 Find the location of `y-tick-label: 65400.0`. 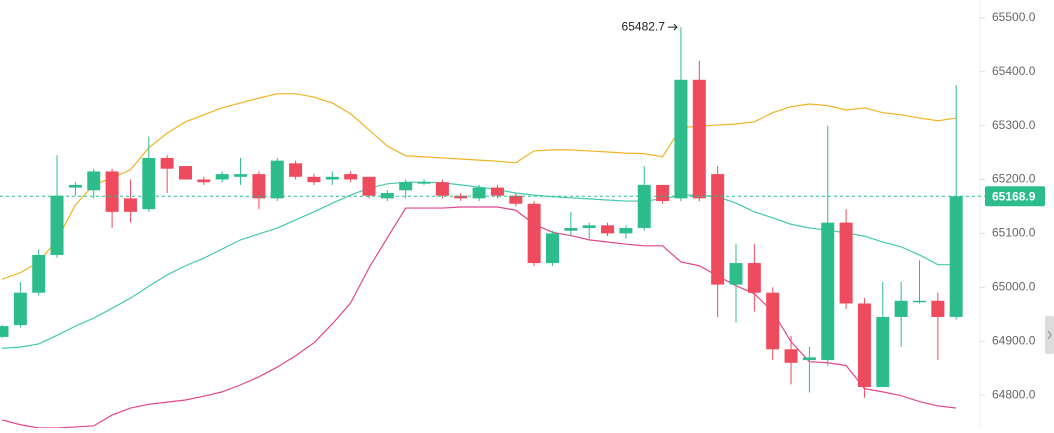

y-tick-label: 65400.0 is located at coordinates (1014, 71).